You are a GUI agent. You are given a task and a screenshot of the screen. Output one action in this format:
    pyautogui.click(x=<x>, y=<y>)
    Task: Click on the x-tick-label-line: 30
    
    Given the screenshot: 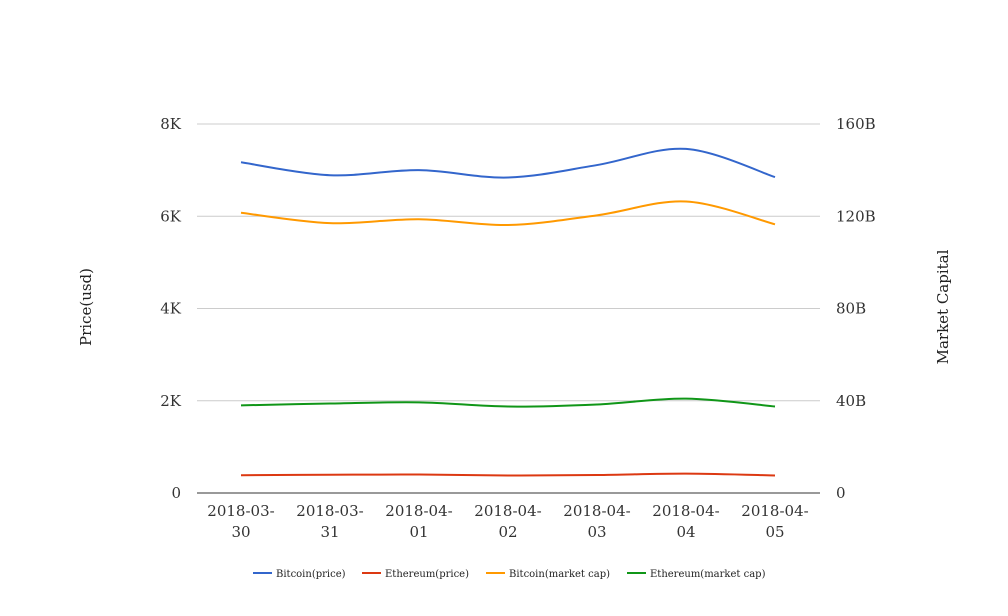 What is the action you would take?
    pyautogui.click(x=240, y=532)
    